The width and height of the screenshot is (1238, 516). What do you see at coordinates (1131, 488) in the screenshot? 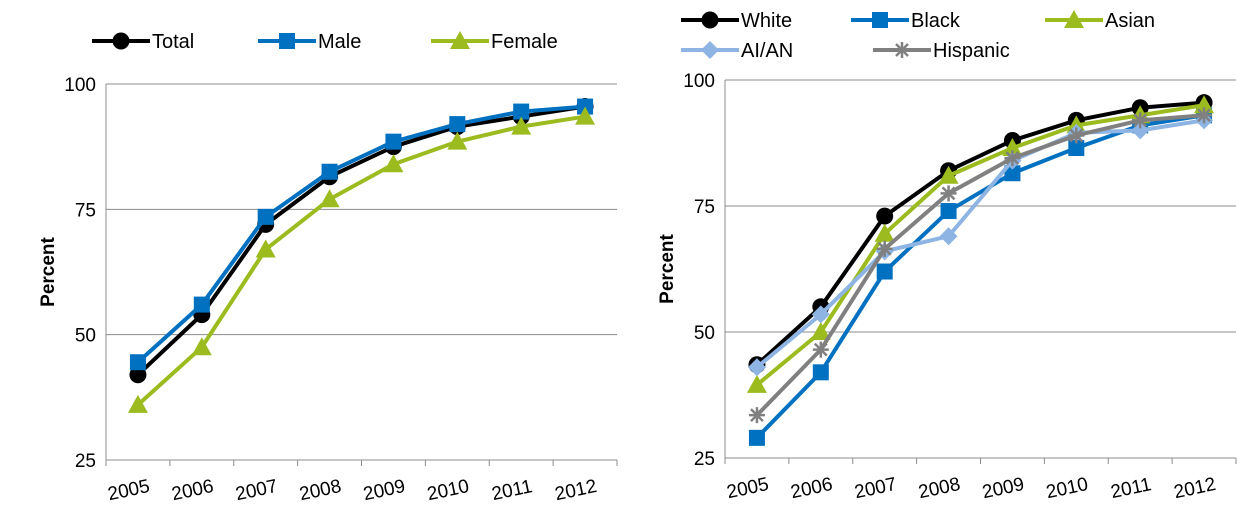
I see `x-tick-label: 2011` at bounding box center [1131, 488].